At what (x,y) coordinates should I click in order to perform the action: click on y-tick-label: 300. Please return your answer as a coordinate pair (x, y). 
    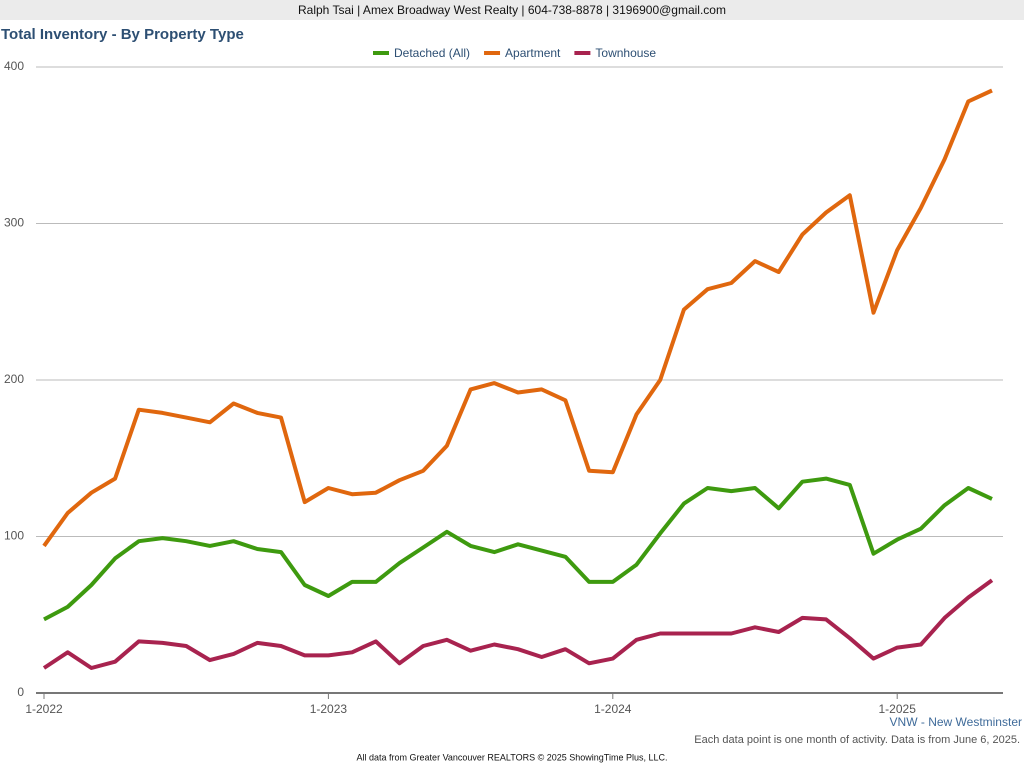
    Looking at the image, I should click on (14, 223).